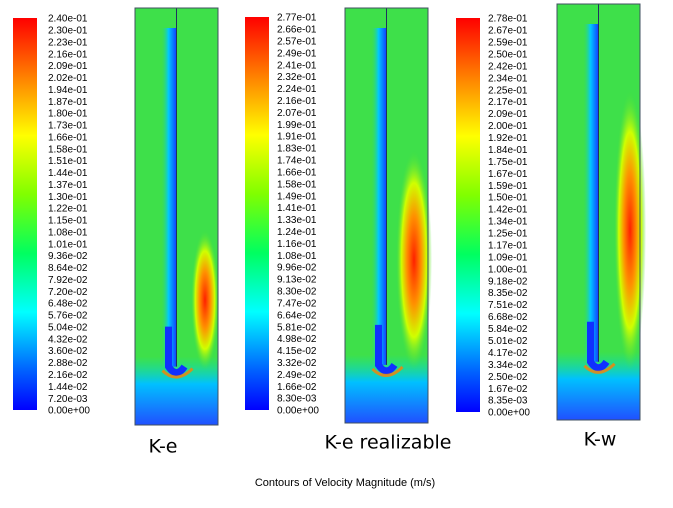 The height and width of the screenshot is (508, 673). I want to click on colorbar-label: 1.15e-01, so click(68, 221).